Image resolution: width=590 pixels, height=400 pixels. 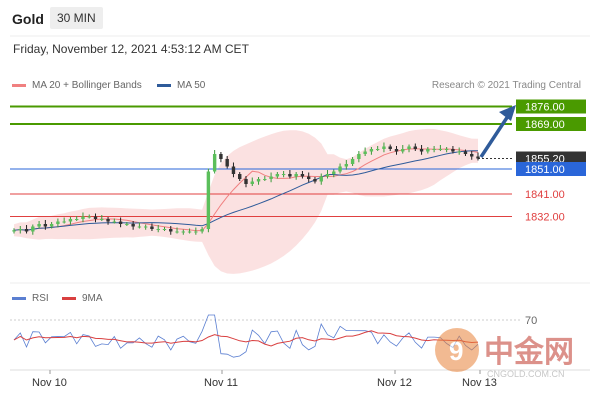 I want to click on watermark-text: CNGOLD.COM.CN, so click(x=526, y=374).